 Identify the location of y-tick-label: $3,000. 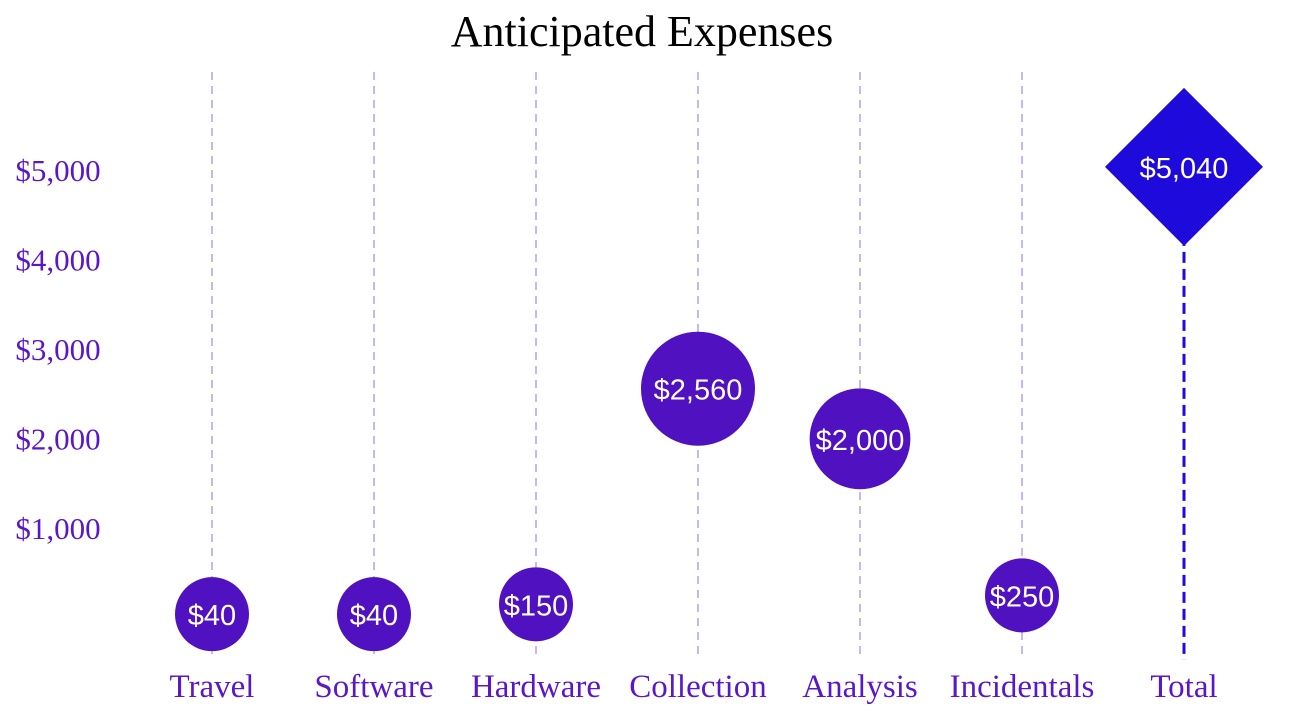
(57, 349).